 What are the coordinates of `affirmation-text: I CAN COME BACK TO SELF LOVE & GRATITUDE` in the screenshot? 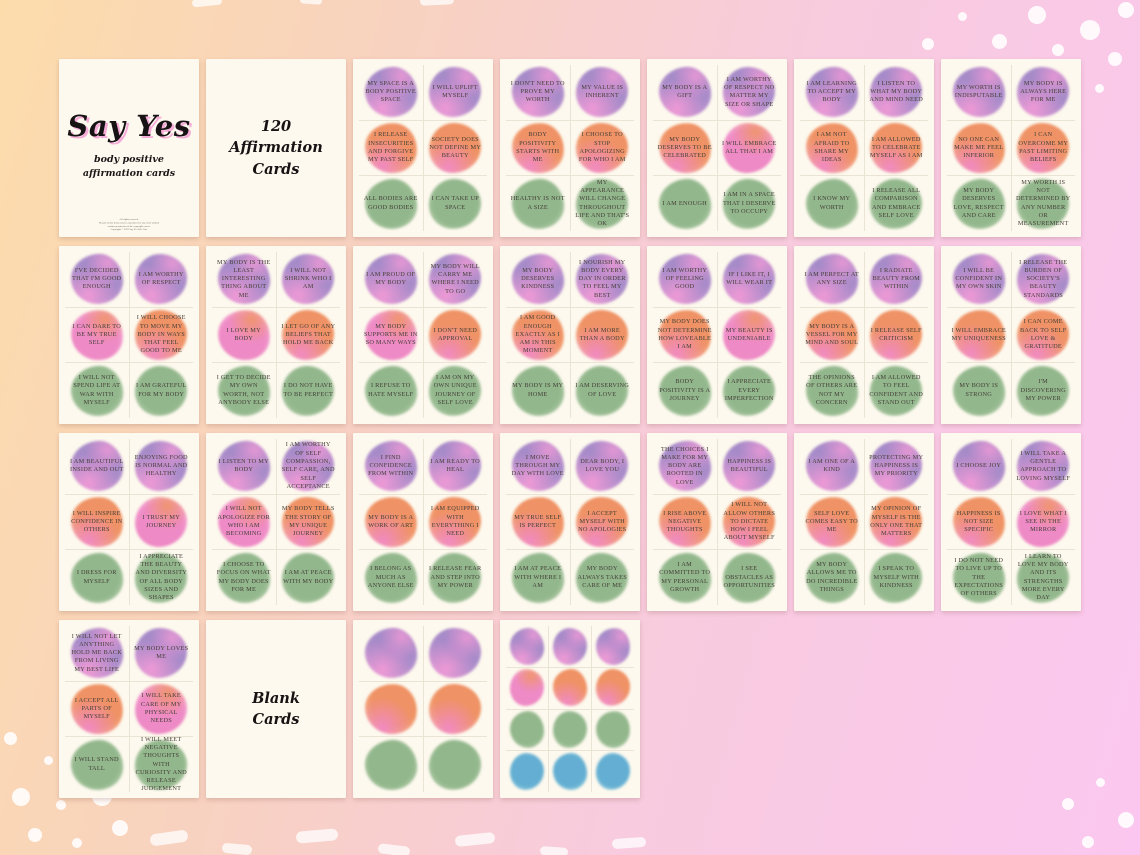 It's located at (1043, 334).